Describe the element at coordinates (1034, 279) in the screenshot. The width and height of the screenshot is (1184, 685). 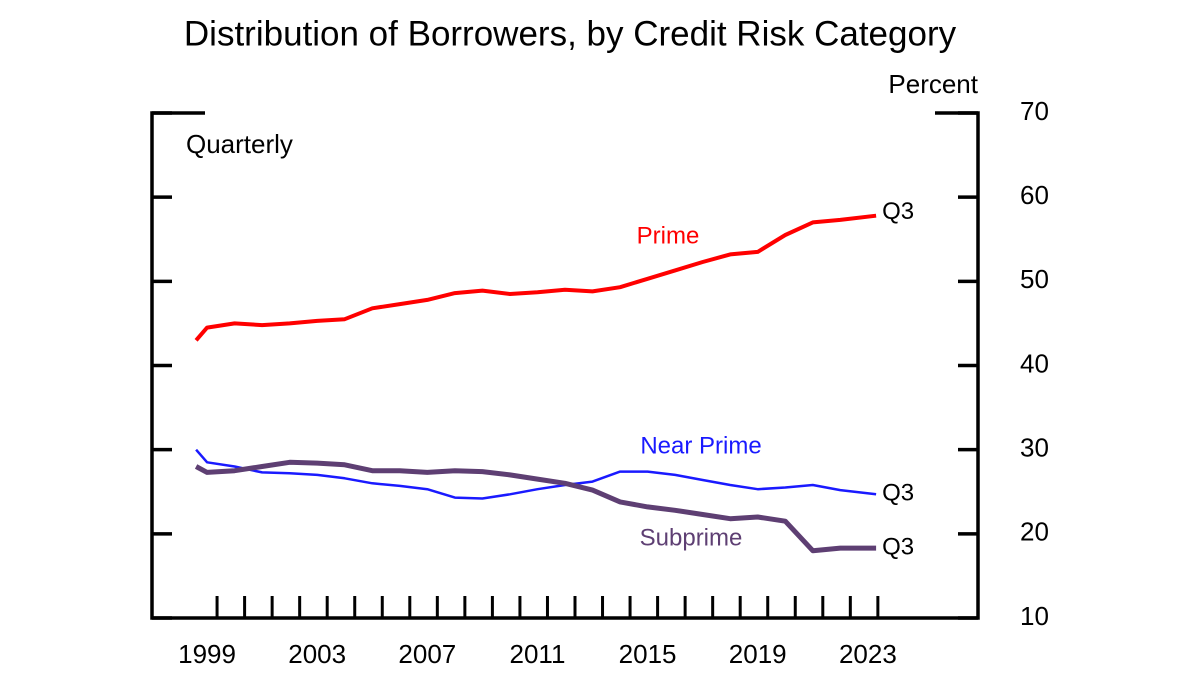
I see `y-tick-label: 50` at that location.